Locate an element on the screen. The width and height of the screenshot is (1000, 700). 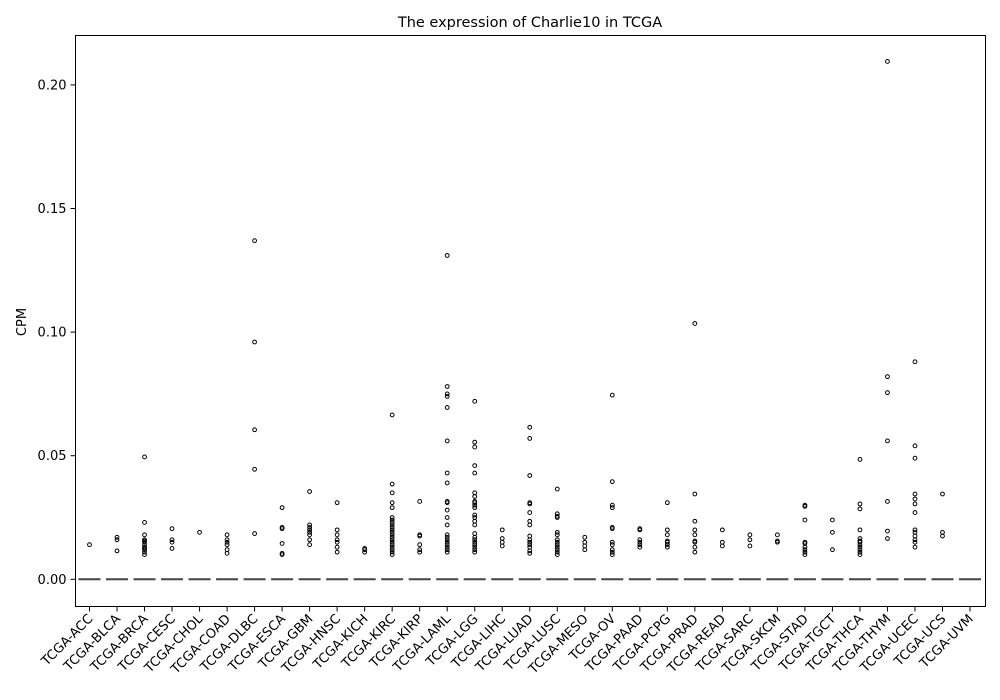
y-tick-label: 0.20 is located at coordinates (52, 85).